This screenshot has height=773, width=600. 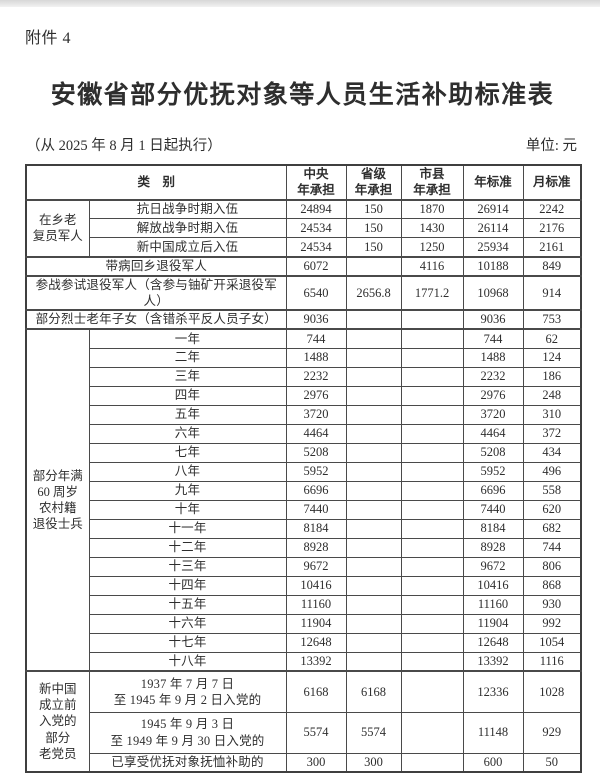 What do you see at coordinates (187, 547) in the screenshot?
I see `category-label-cell: 十二年` at bounding box center [187, 547].